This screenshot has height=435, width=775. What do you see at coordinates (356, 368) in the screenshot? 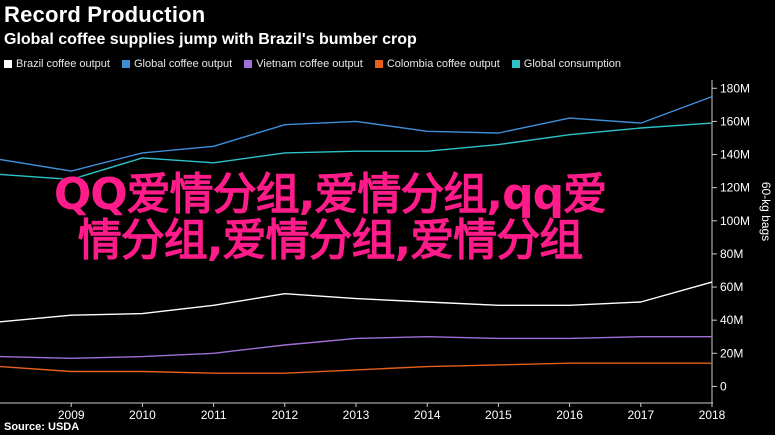
I see `series-line-colombia-coffee-output` at bounding box center [356, 368].